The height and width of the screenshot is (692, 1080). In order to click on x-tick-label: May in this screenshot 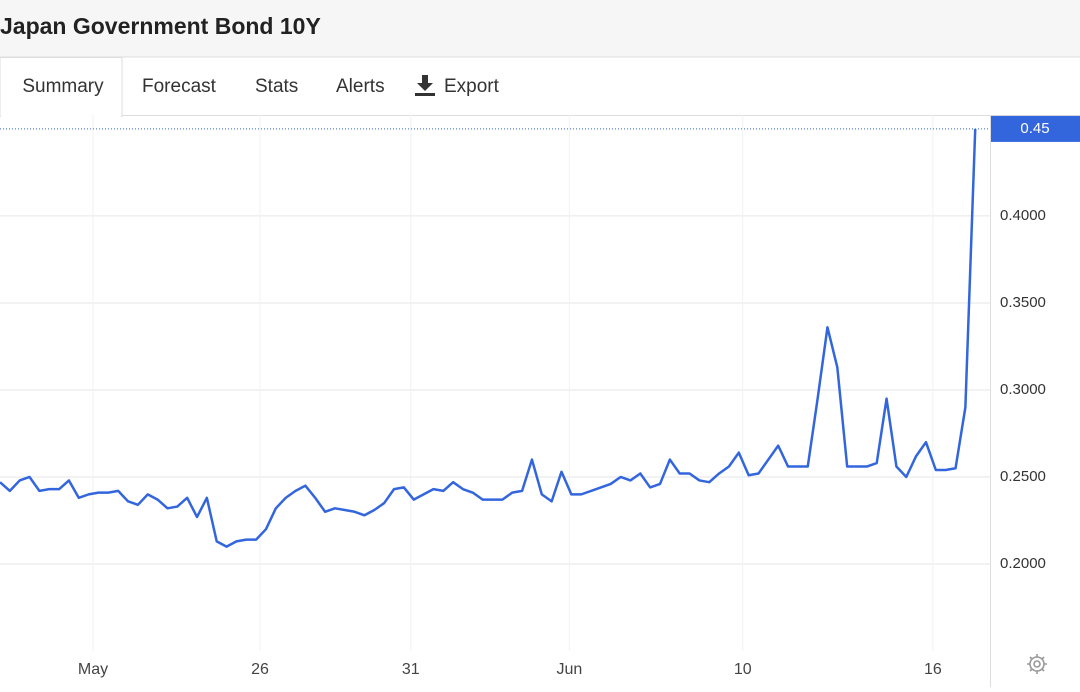, I will do `click(93, 669)`.